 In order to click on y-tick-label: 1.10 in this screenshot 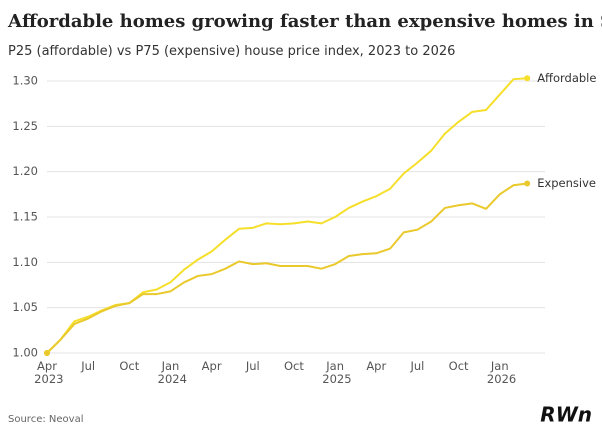, I will do `click(25, 262)`.